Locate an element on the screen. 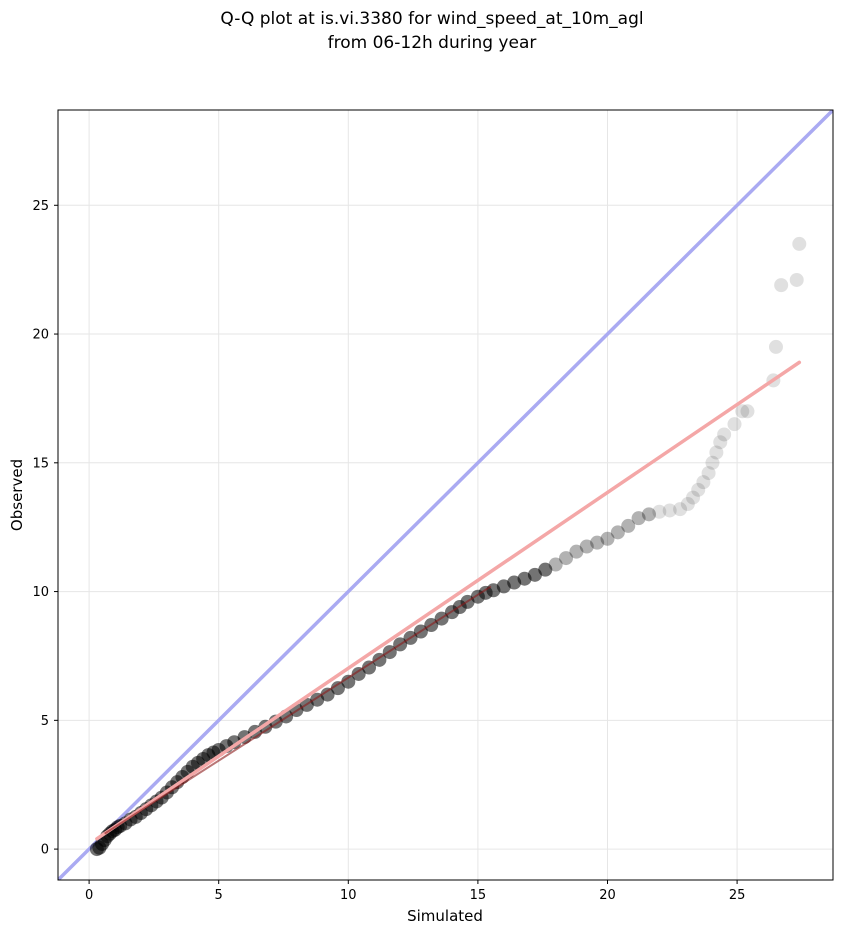 The width and height of the screenshot is (843, 934). x-tick-label: 10 is located at coordinates (348, 895).